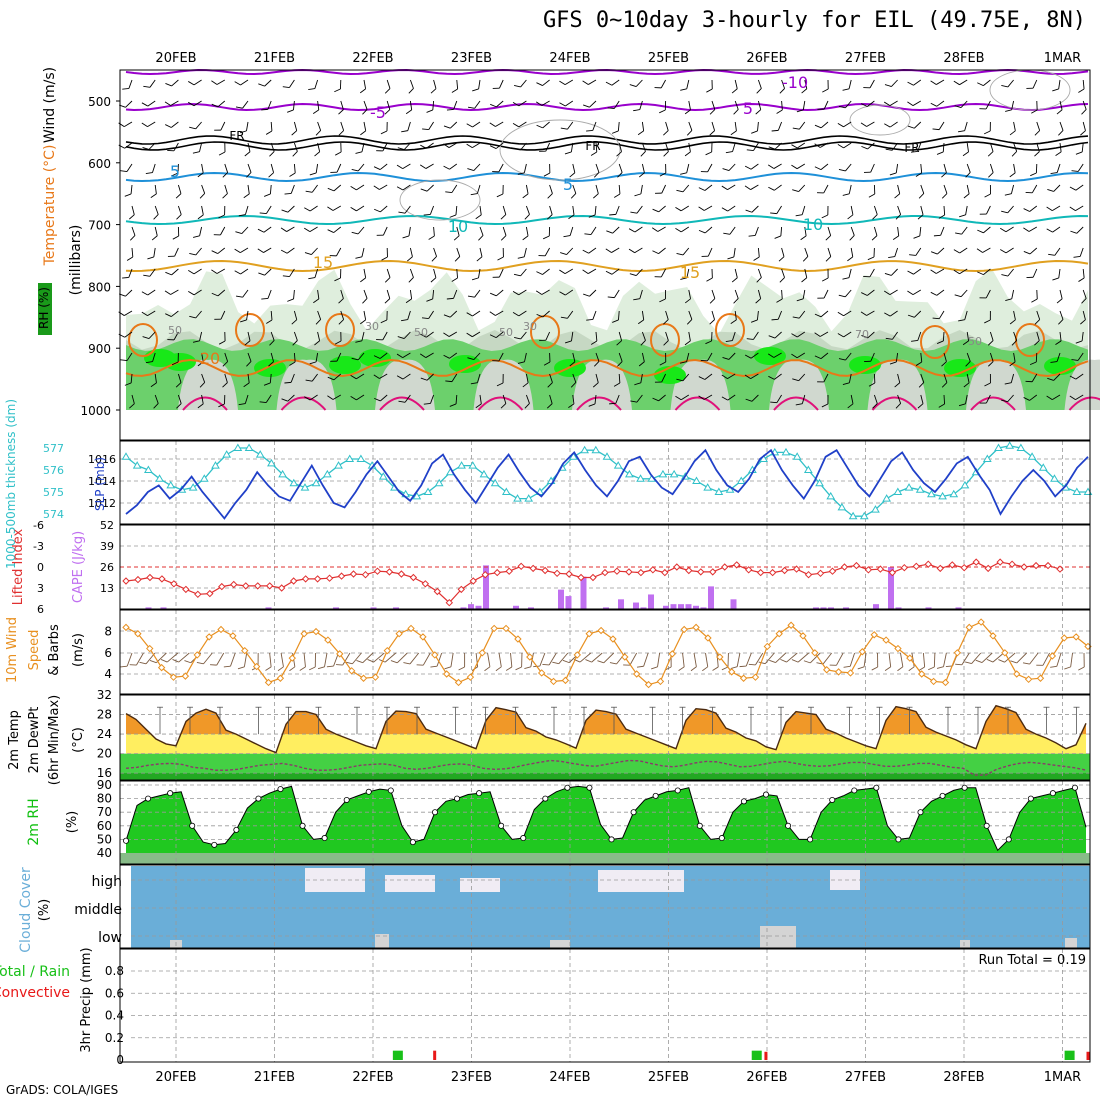 This screenshot has width=1100, height=1100. What do you see at coordinates (1088, 1055) in the screenshot?
I see `precip-convective-bar` at bounding box center [1088, 1055].